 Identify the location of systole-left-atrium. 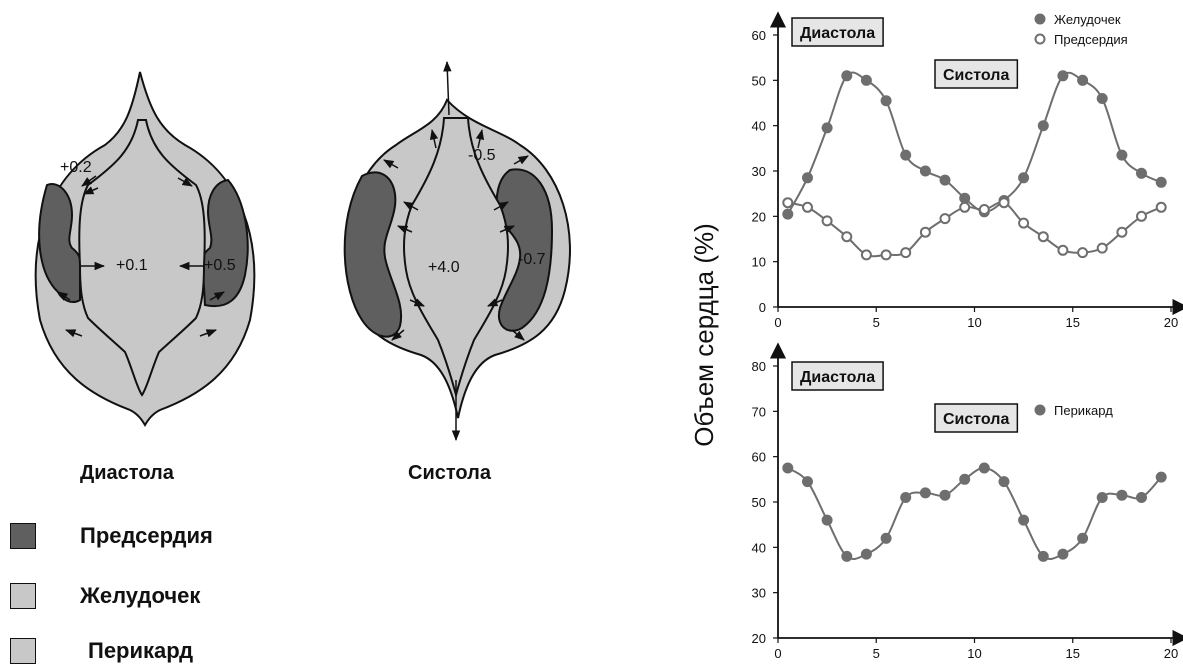
(373, 254).